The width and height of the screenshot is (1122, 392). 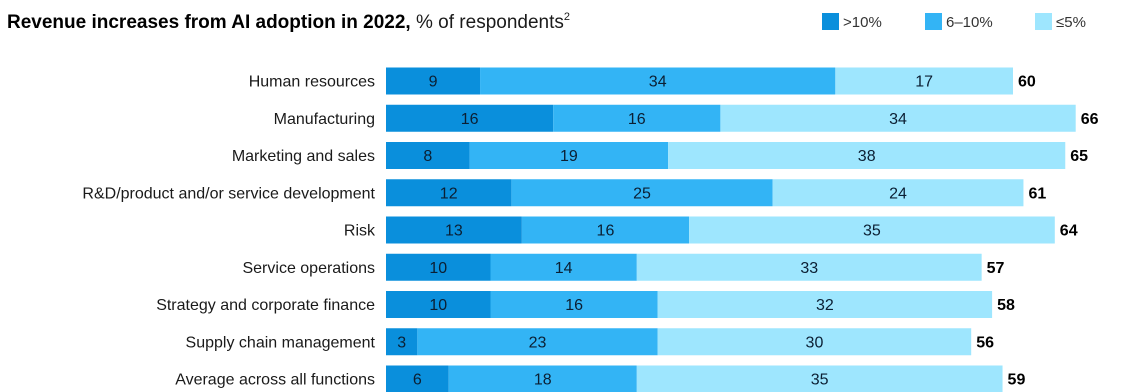 I want to click on segment-value-label: 33, so click(x=809, y=268).